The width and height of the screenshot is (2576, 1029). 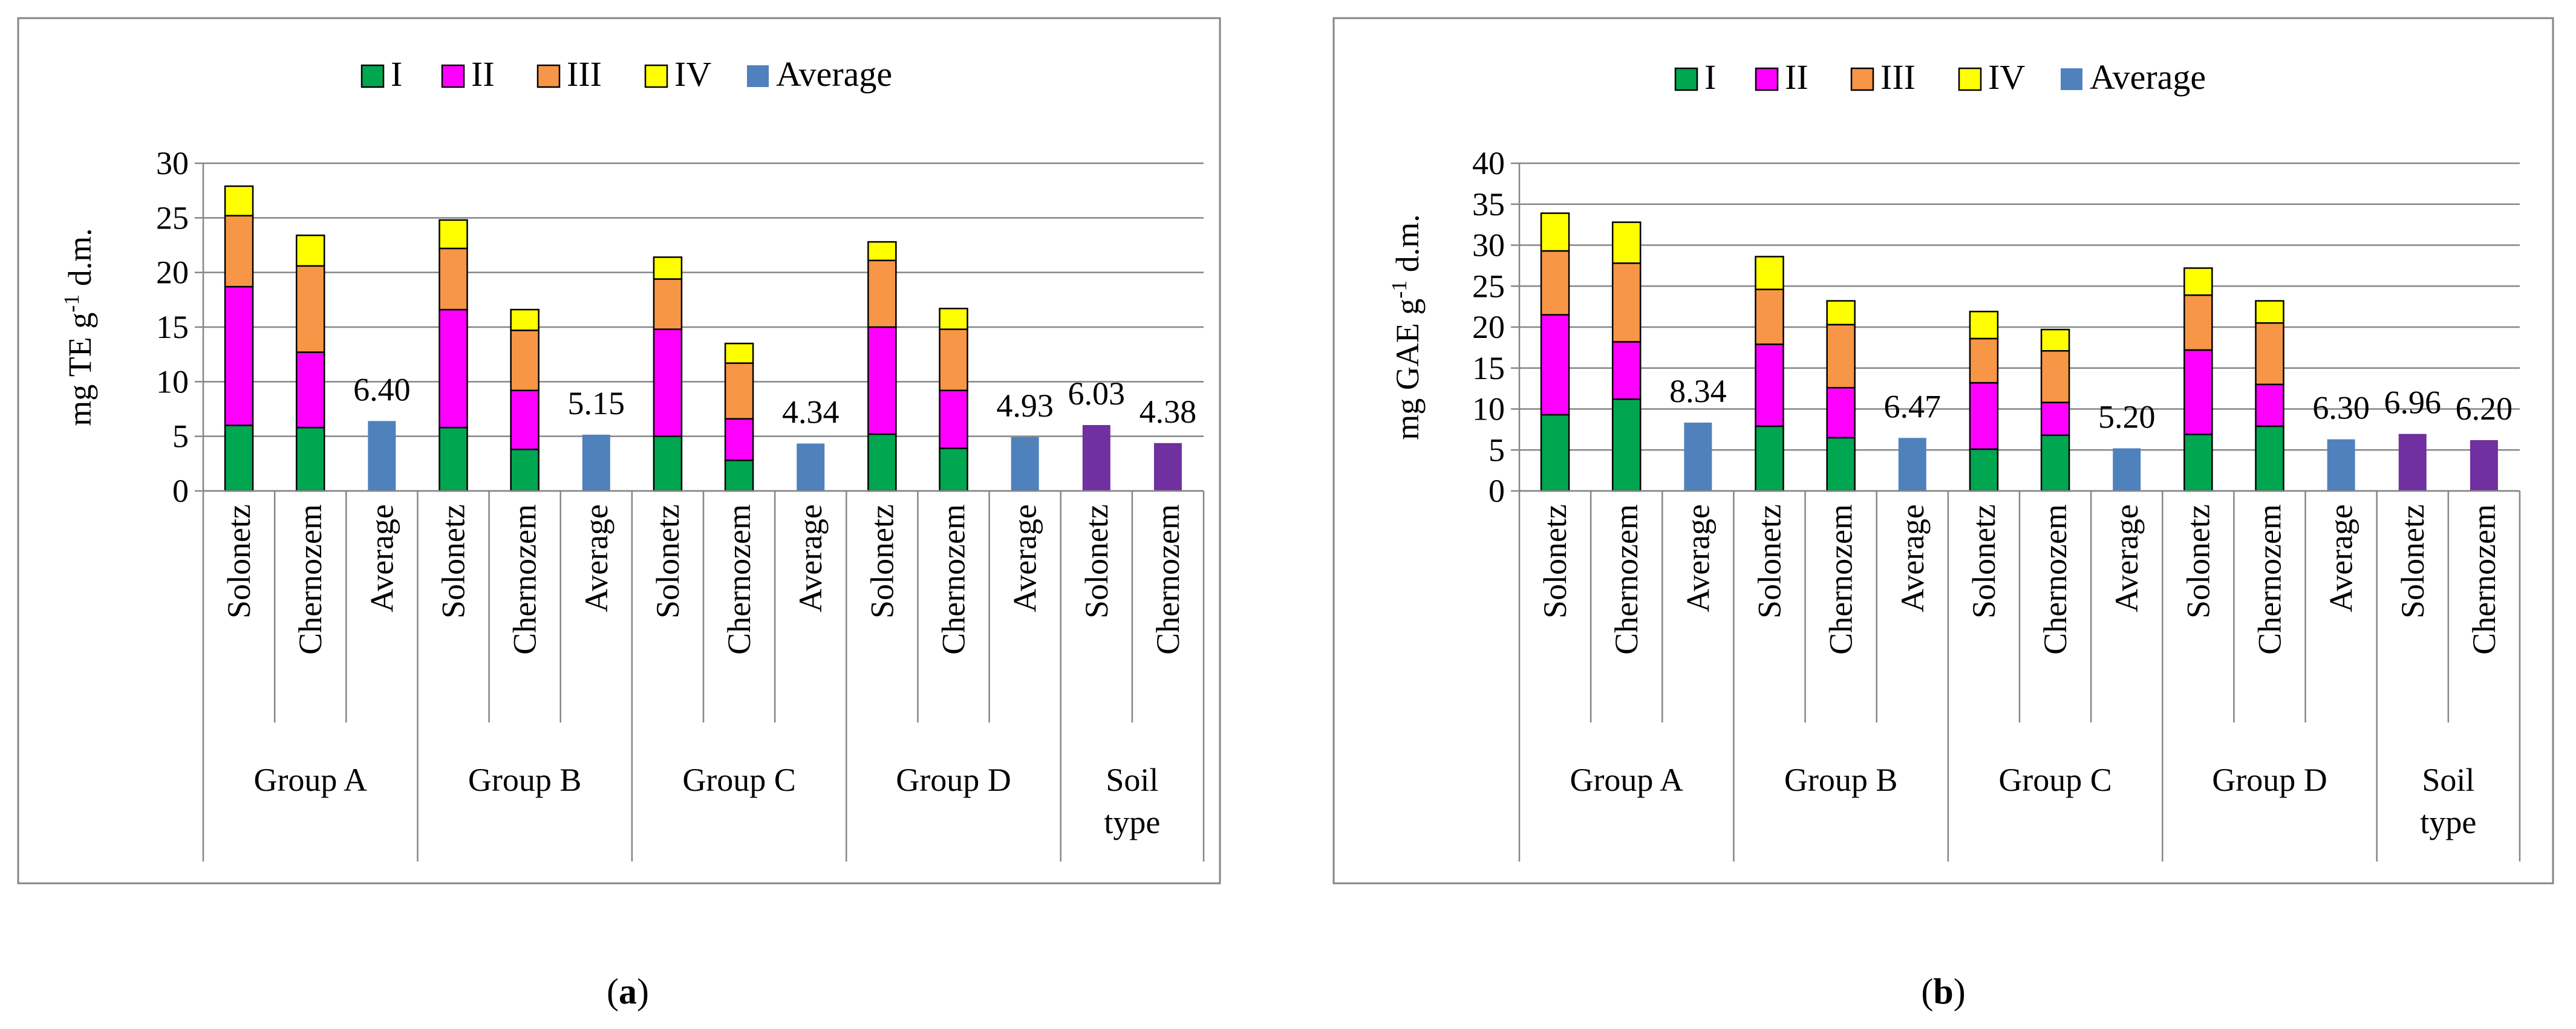 I want to click on x-group-label: Group D, so click(x=2269, y=780).